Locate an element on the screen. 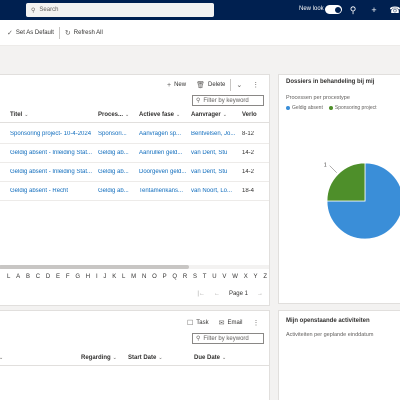  alphabet-filter-letter: U is located at coordinates (214, 277).